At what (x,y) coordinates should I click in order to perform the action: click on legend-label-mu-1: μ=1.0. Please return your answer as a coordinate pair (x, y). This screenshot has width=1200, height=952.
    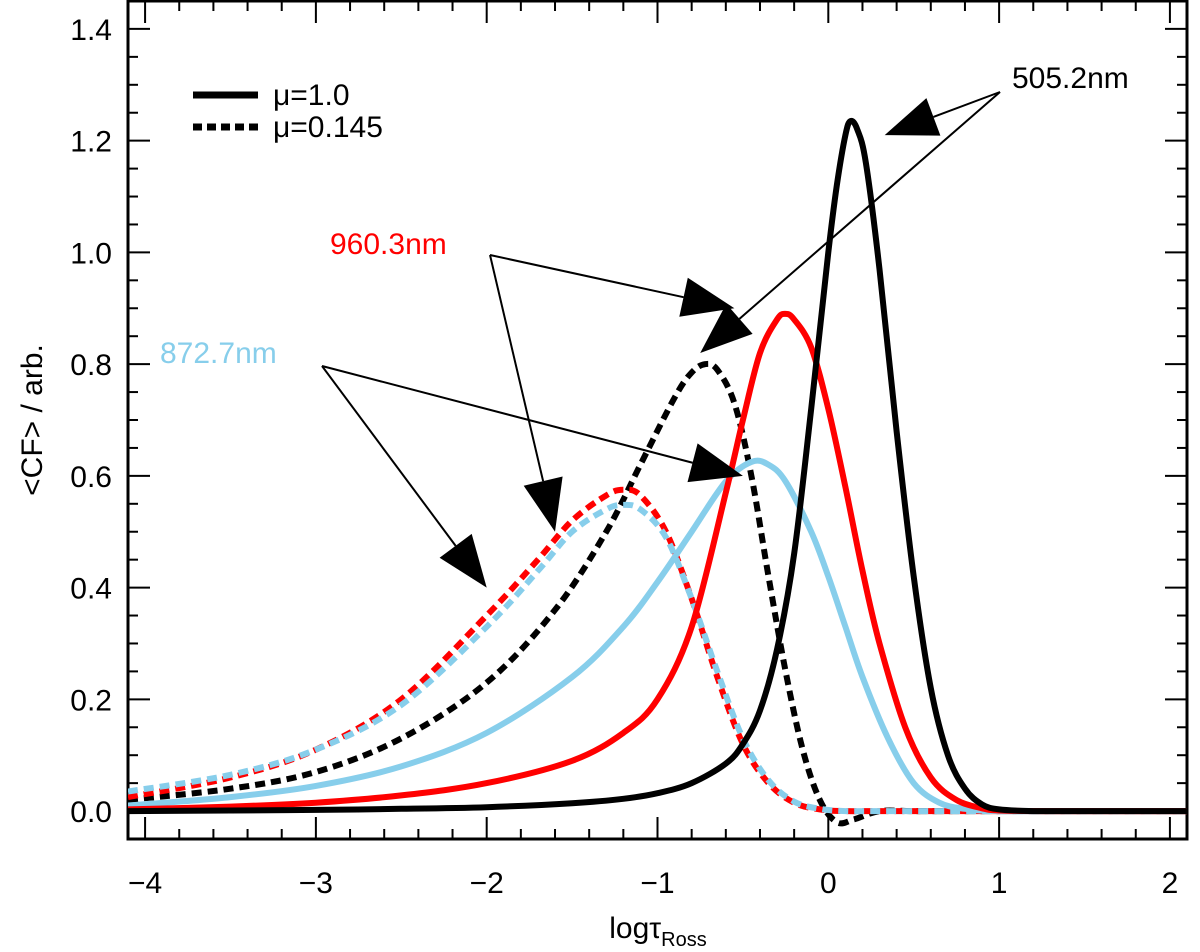
    Looking at the image, I should click on (311, 95).